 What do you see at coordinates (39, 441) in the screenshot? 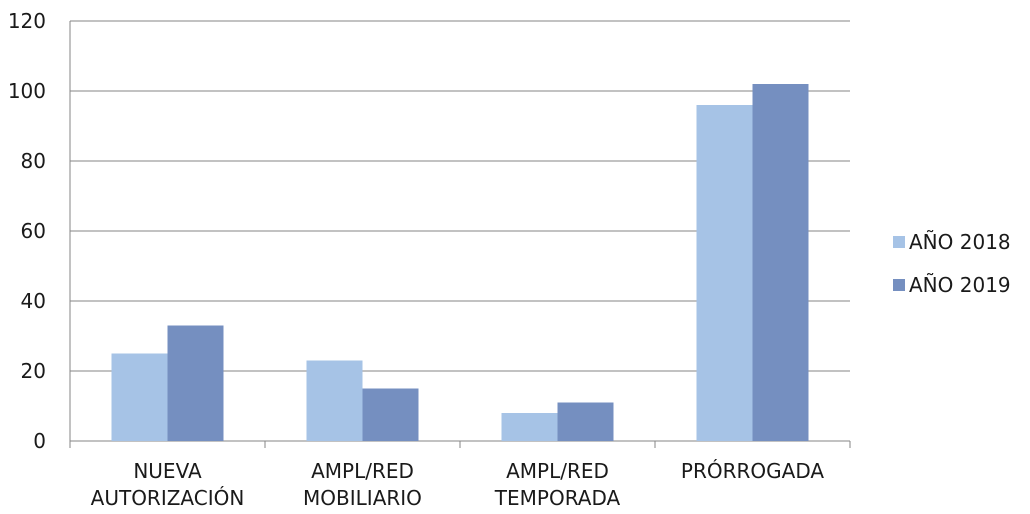
I see `y-tick-label: 0` at bounding box center [39, 441].